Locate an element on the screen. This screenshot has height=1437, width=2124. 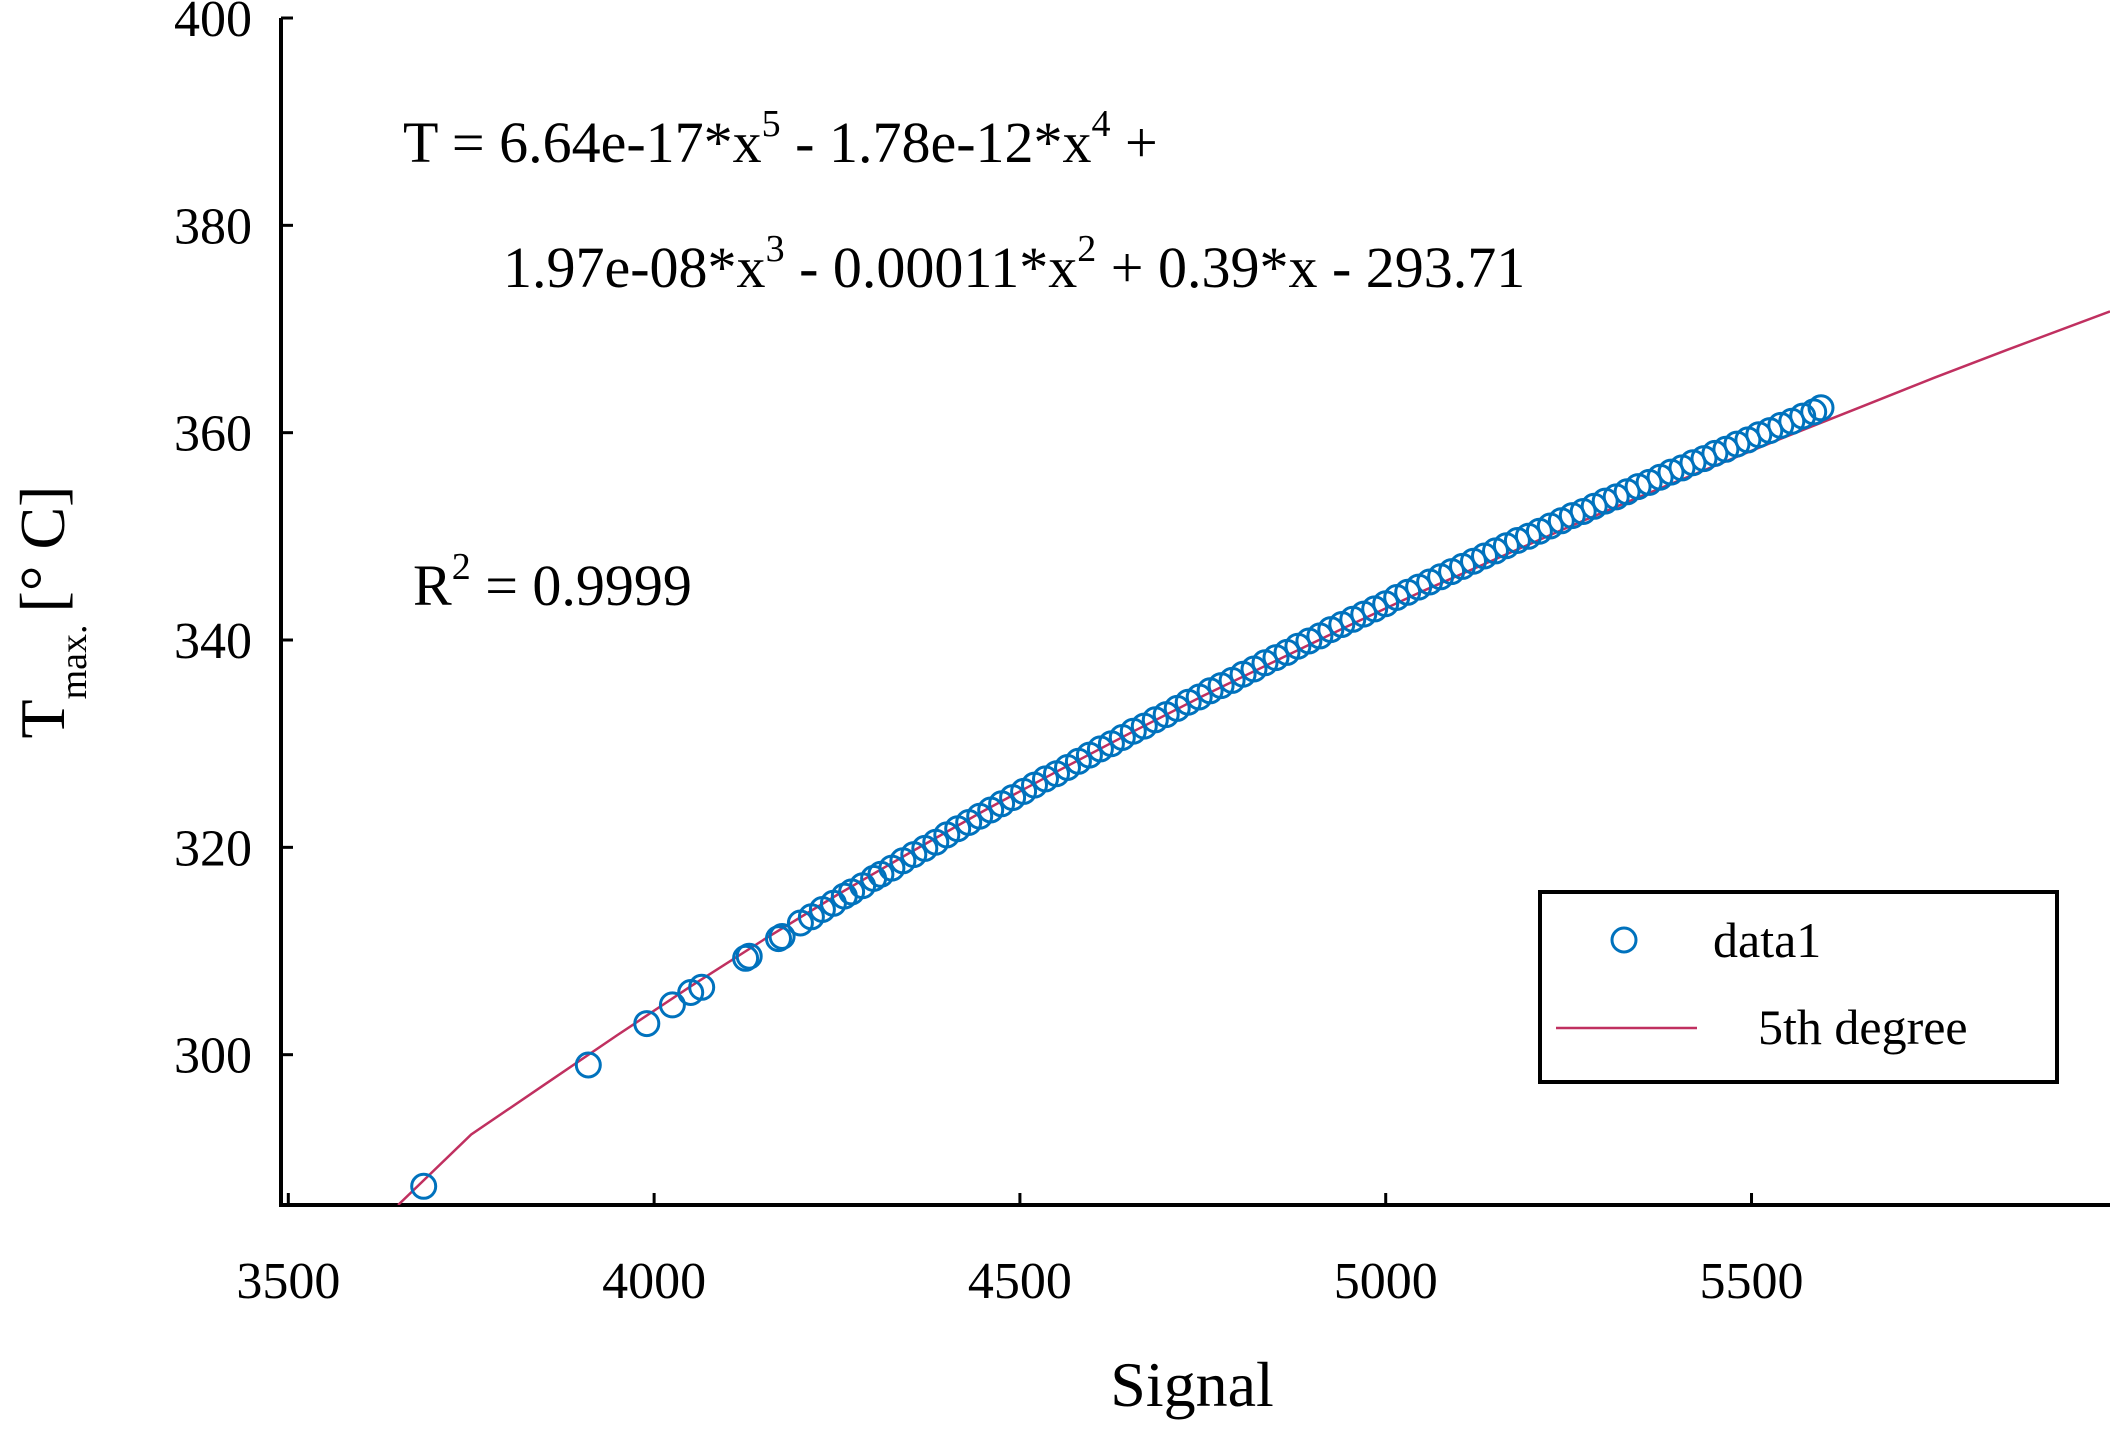
x-tick-label-5500: 5500 is located at coordinates (1752, 1281).